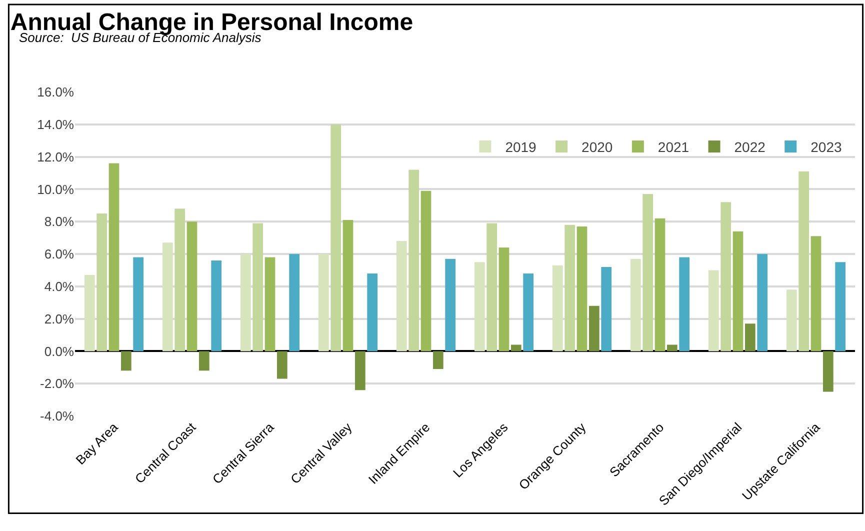  Describe the element at coordinates (55, 124) in the screenshot. I see `y-tick-label: 14.0%` at that location.